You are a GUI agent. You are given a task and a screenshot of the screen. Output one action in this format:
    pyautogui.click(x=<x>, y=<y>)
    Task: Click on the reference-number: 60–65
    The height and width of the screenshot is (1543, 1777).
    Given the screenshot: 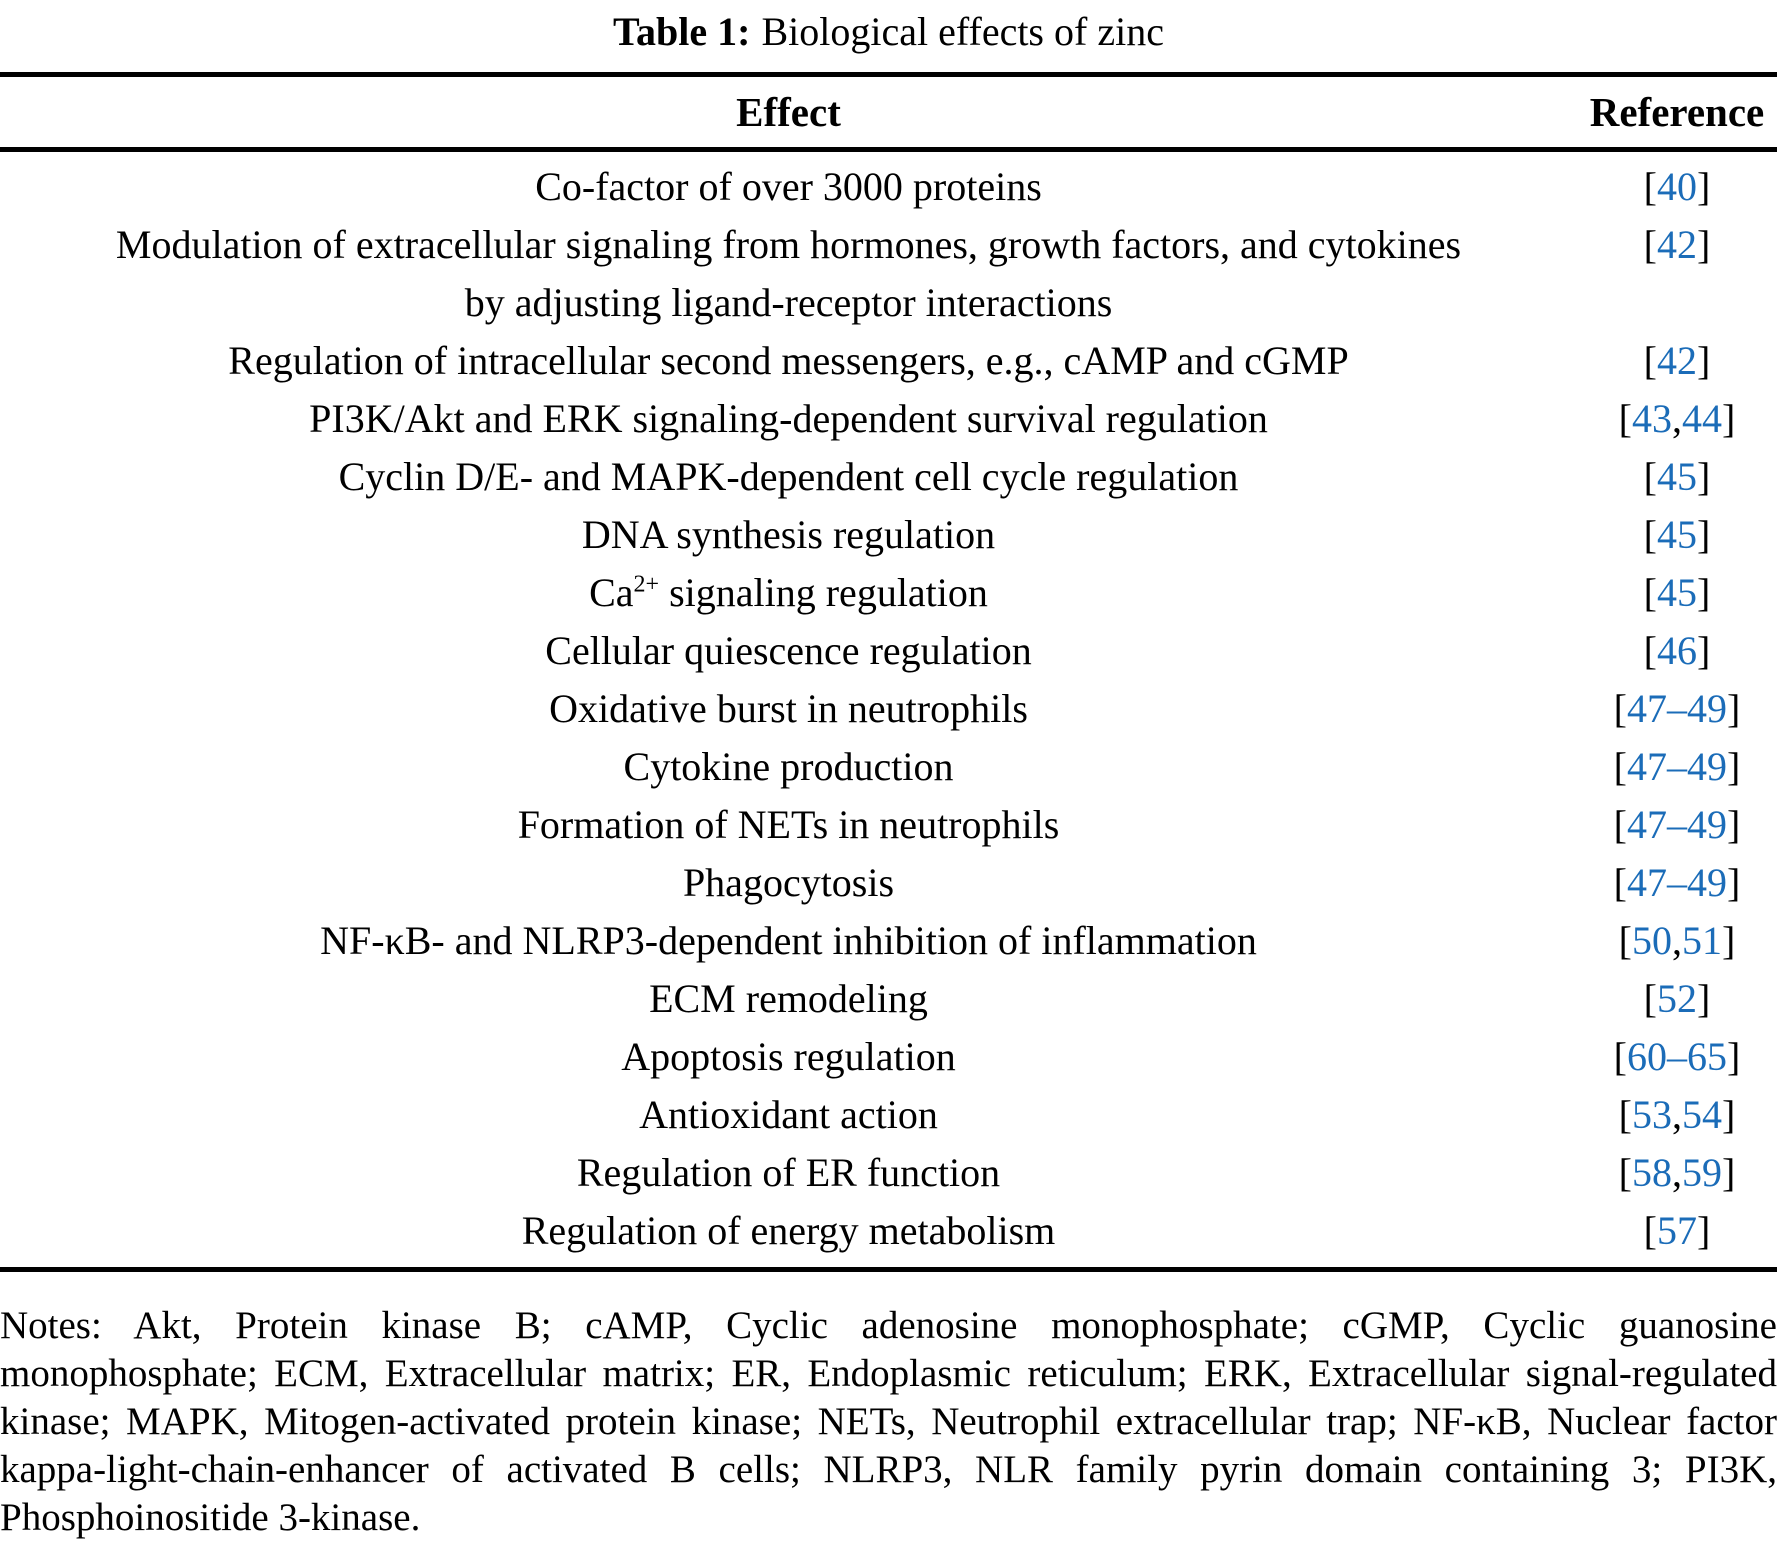 What is the action you would take?
    pyautogui.click(x=1677, y=1056)
    